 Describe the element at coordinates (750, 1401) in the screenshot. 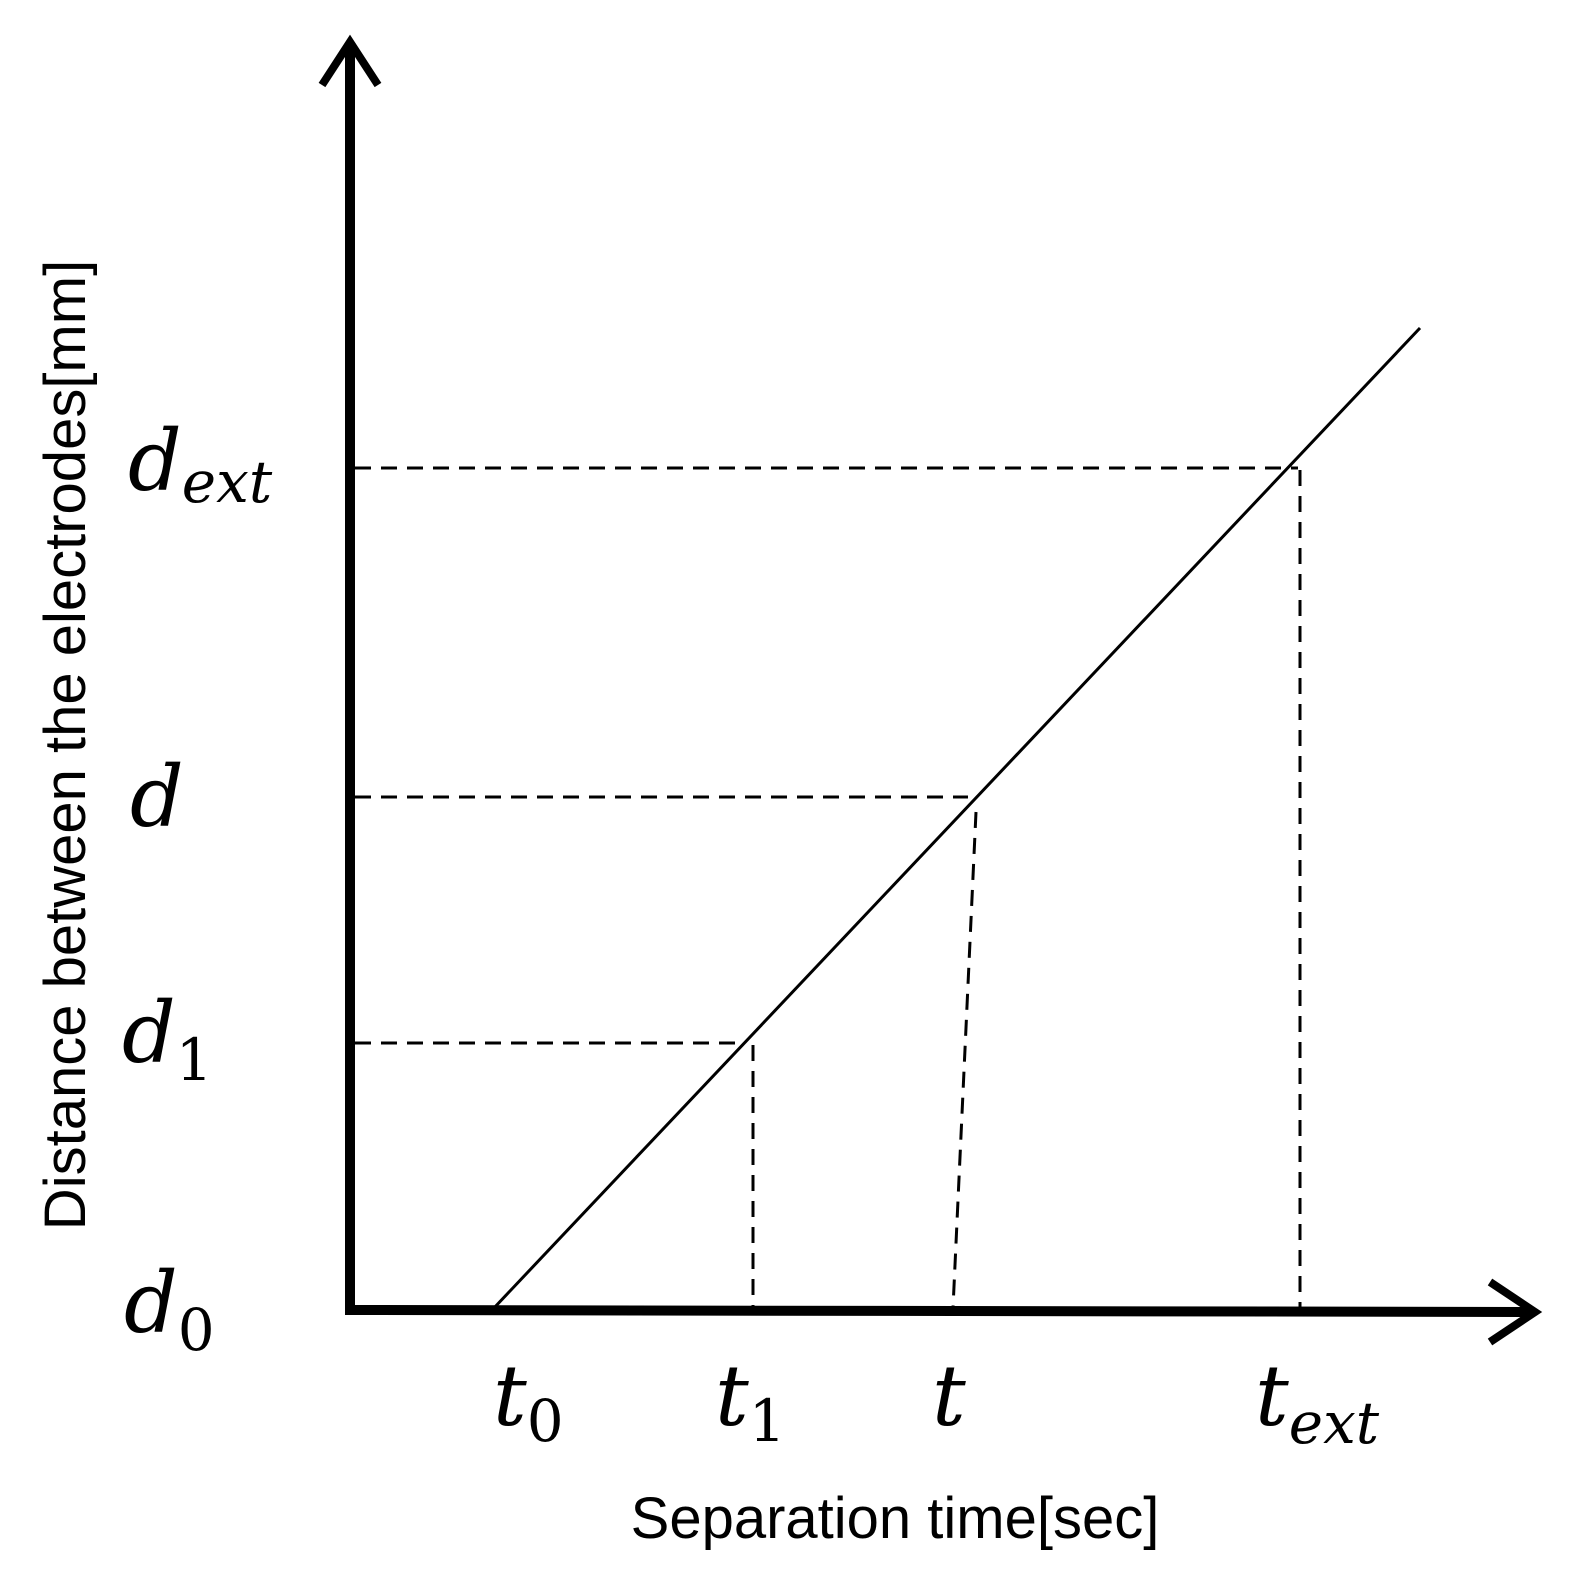

I see `x-mark: t1` at that location.